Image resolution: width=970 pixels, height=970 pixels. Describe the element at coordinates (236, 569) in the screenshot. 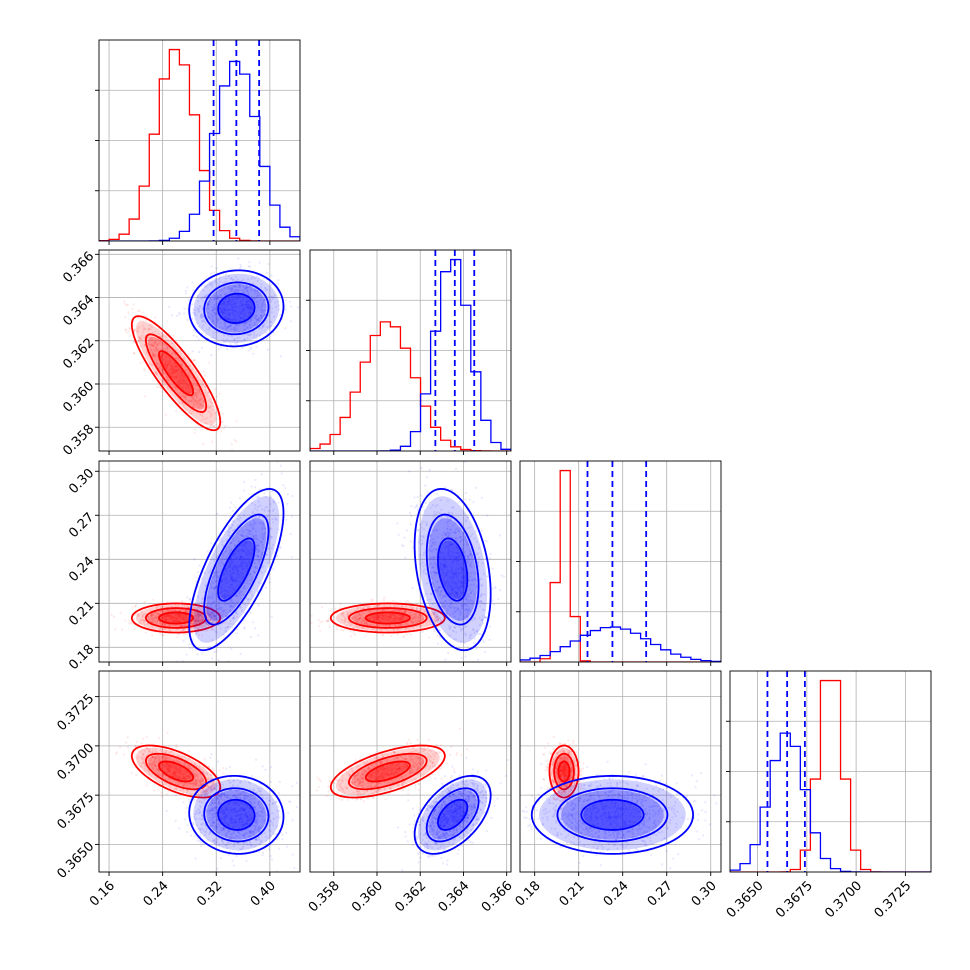

I see `density-fill` at that location.